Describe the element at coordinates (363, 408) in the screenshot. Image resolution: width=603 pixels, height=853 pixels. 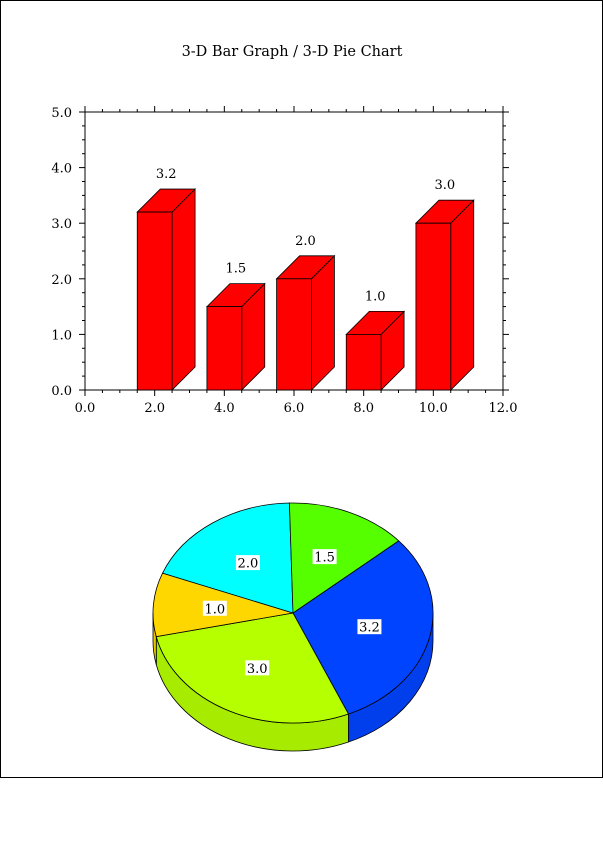
I see `x-tick-label: 8.0` at that location.